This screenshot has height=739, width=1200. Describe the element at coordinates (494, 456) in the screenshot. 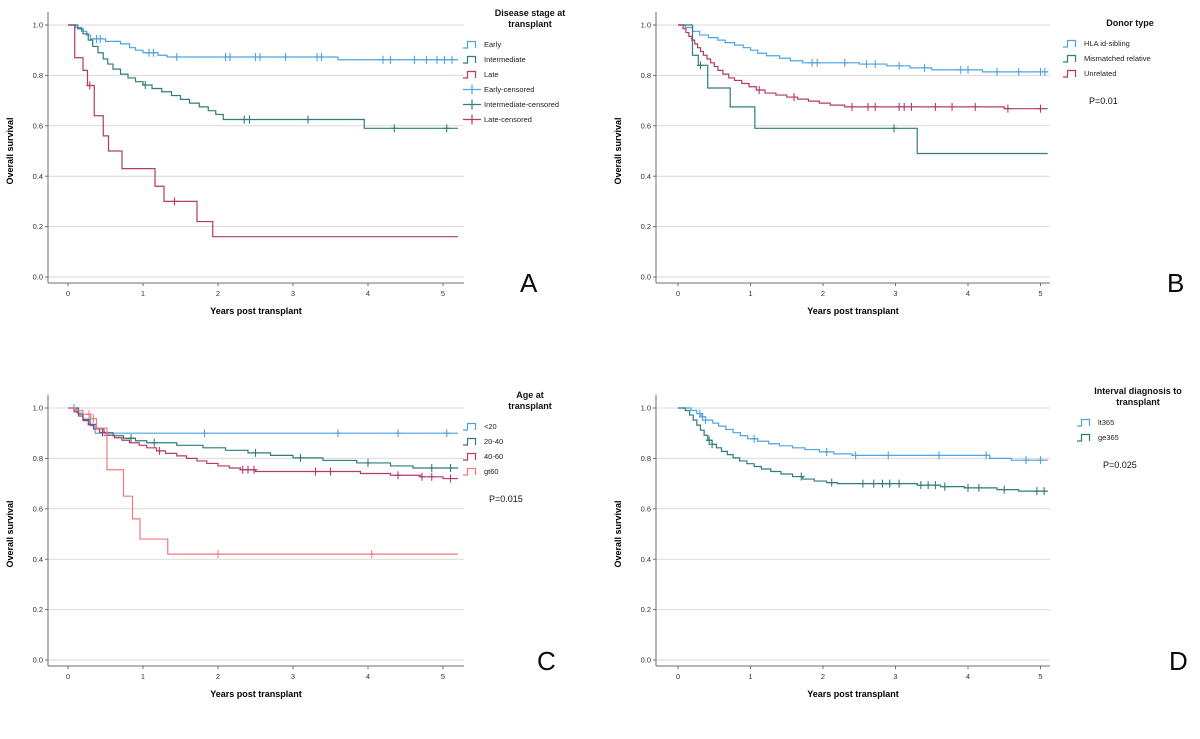

I see `legend-entry-label: 40-60` at that location.